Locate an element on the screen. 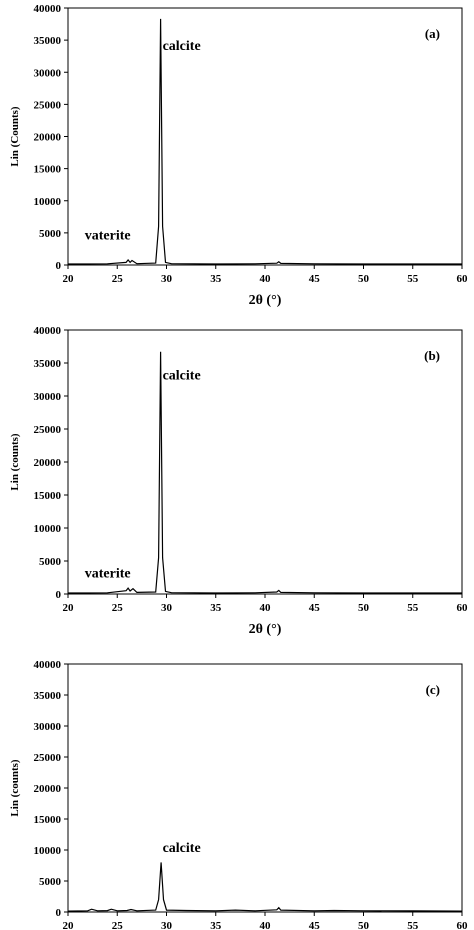 The image size is (474, 930). y-axis-label: Lin (Counts) is located at coordinates (15, 136).